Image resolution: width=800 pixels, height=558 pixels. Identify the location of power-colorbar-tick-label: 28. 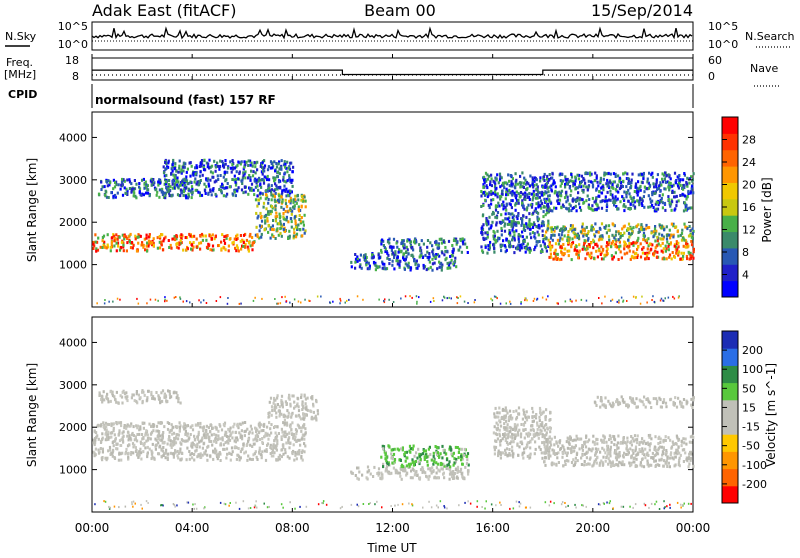
(749, 140).